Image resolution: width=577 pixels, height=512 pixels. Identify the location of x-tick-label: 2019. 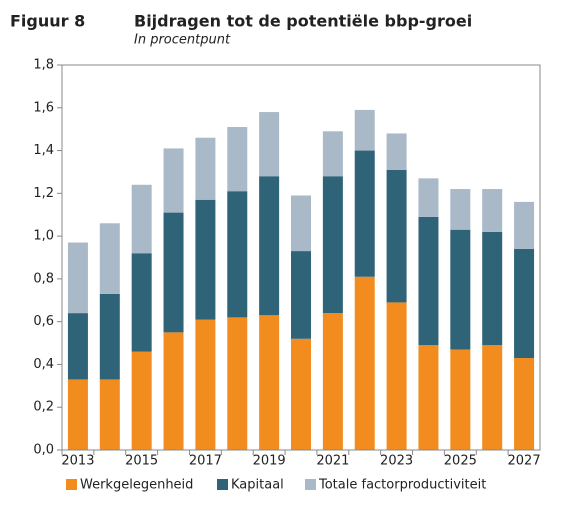
(269, 461).